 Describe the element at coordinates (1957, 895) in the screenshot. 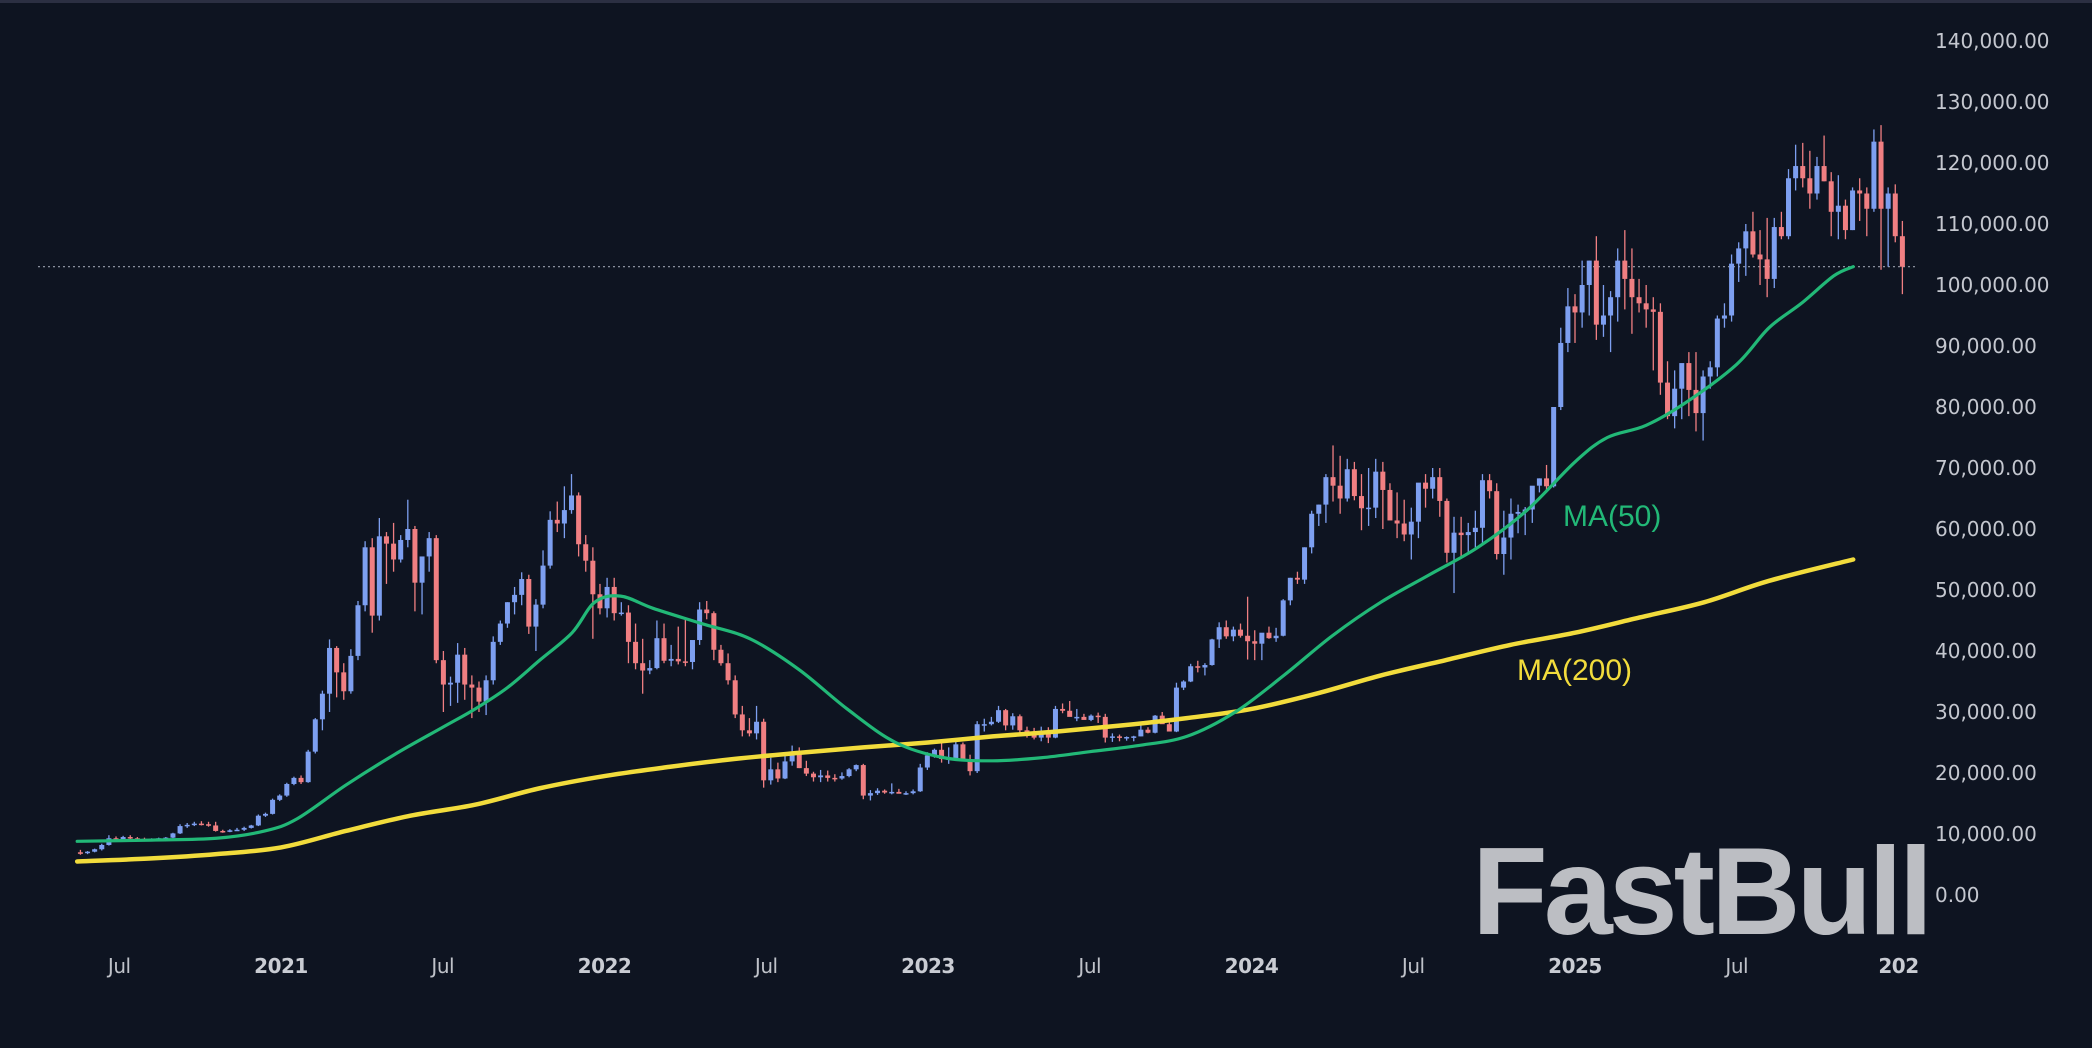

I see `y-tick-label: 0.00` at that location.